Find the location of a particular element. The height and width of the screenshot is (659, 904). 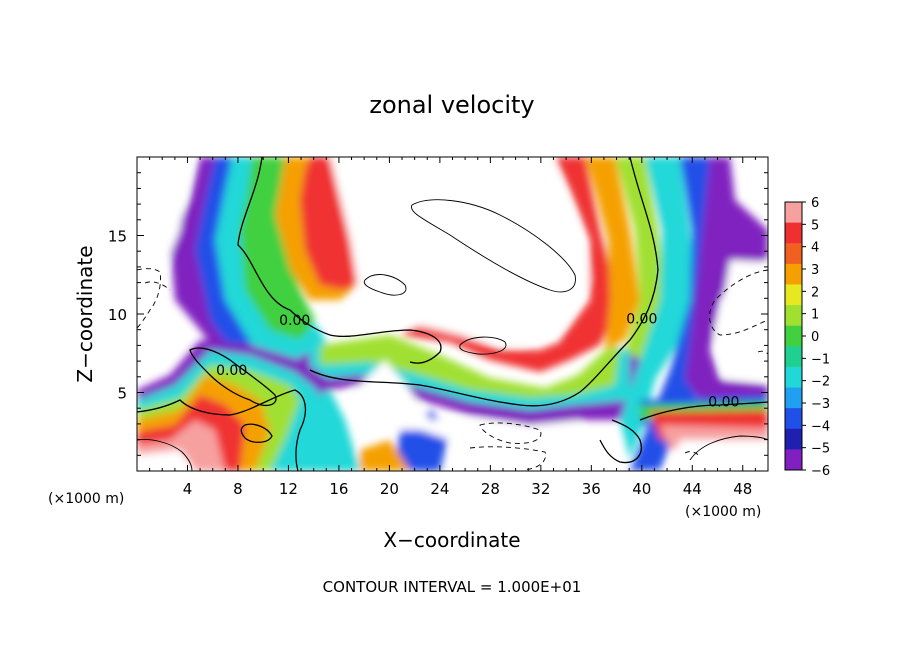

contour-zero-left-loop is located at coordinates (233, 377).